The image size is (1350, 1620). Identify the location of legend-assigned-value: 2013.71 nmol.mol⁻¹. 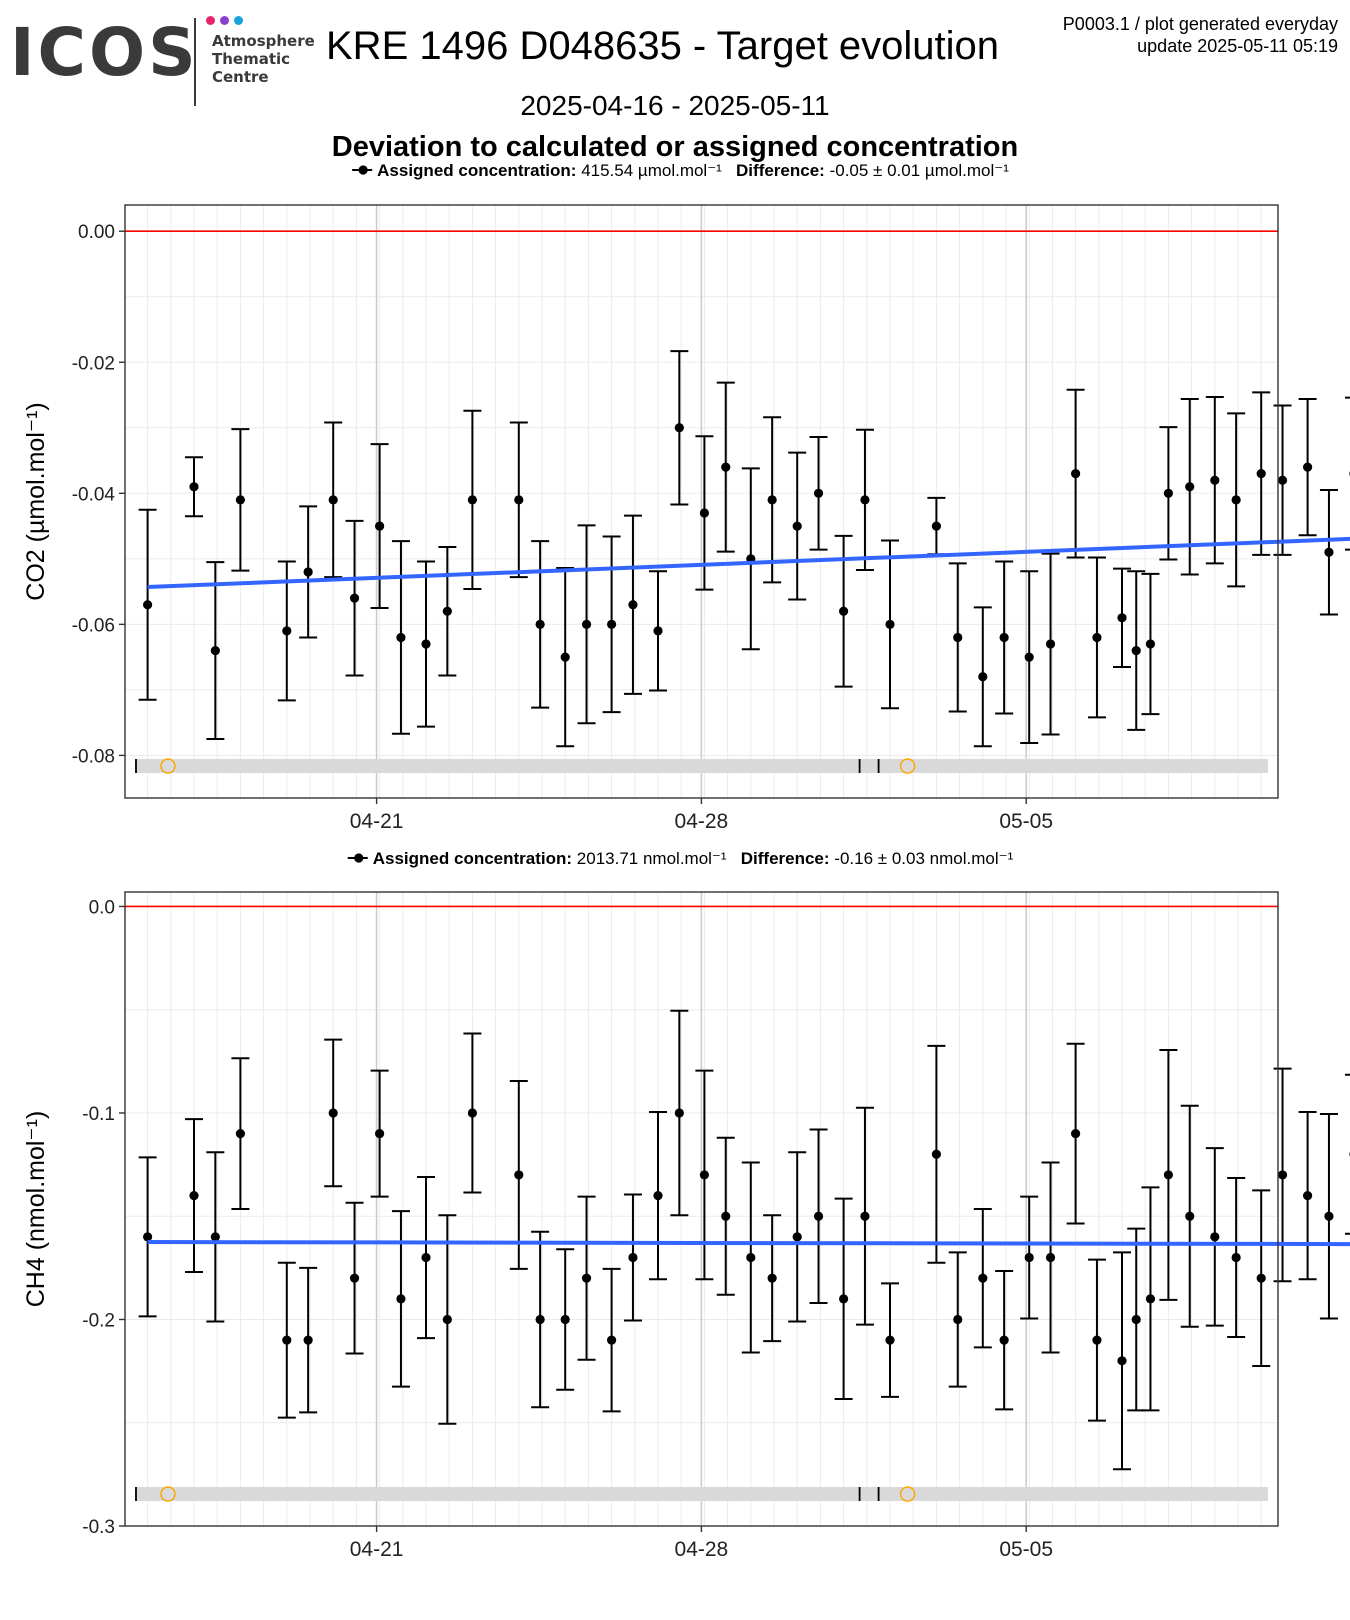
(652, 858).